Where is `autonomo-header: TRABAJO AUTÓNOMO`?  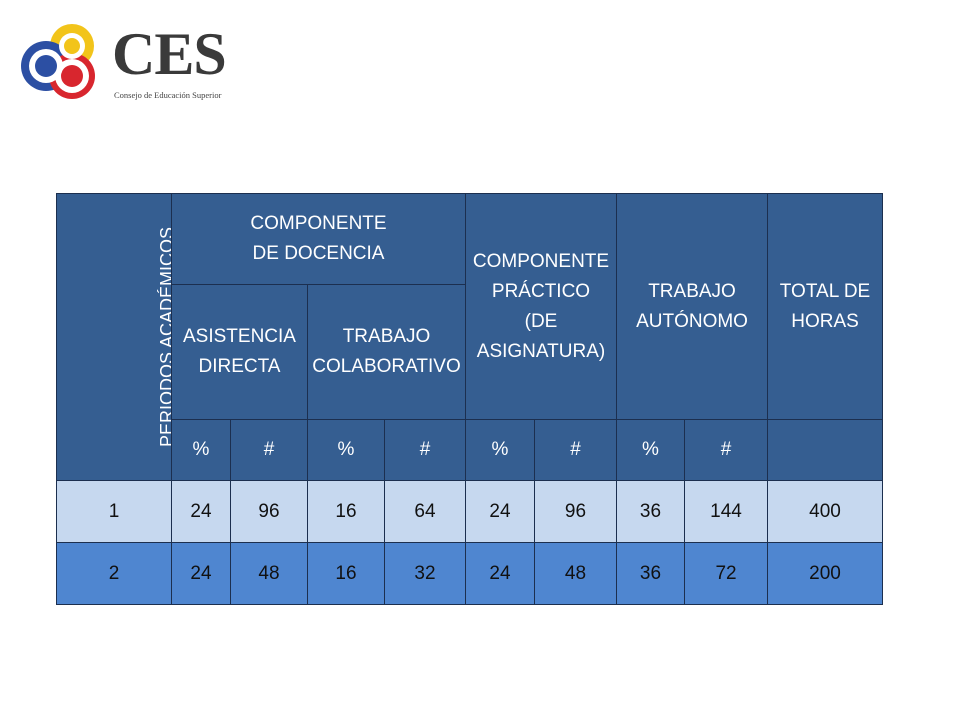
autonomo-header: TRABAJO AUTÓNOMO is located at coordinates (692, 306).